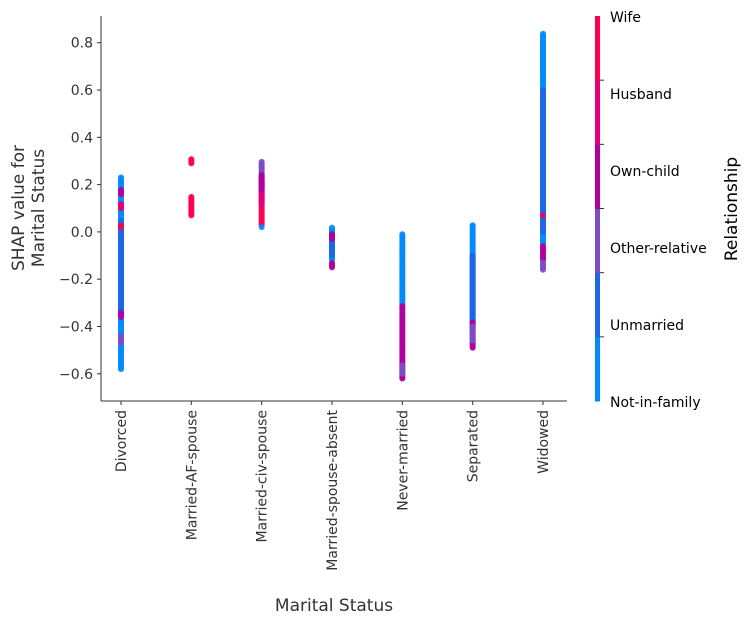 This screenshot has width=749, height=625. Describe the element at coordinates (641, 95) in the screenshot. I see `colorbar-tick-label: Husband` at that location.